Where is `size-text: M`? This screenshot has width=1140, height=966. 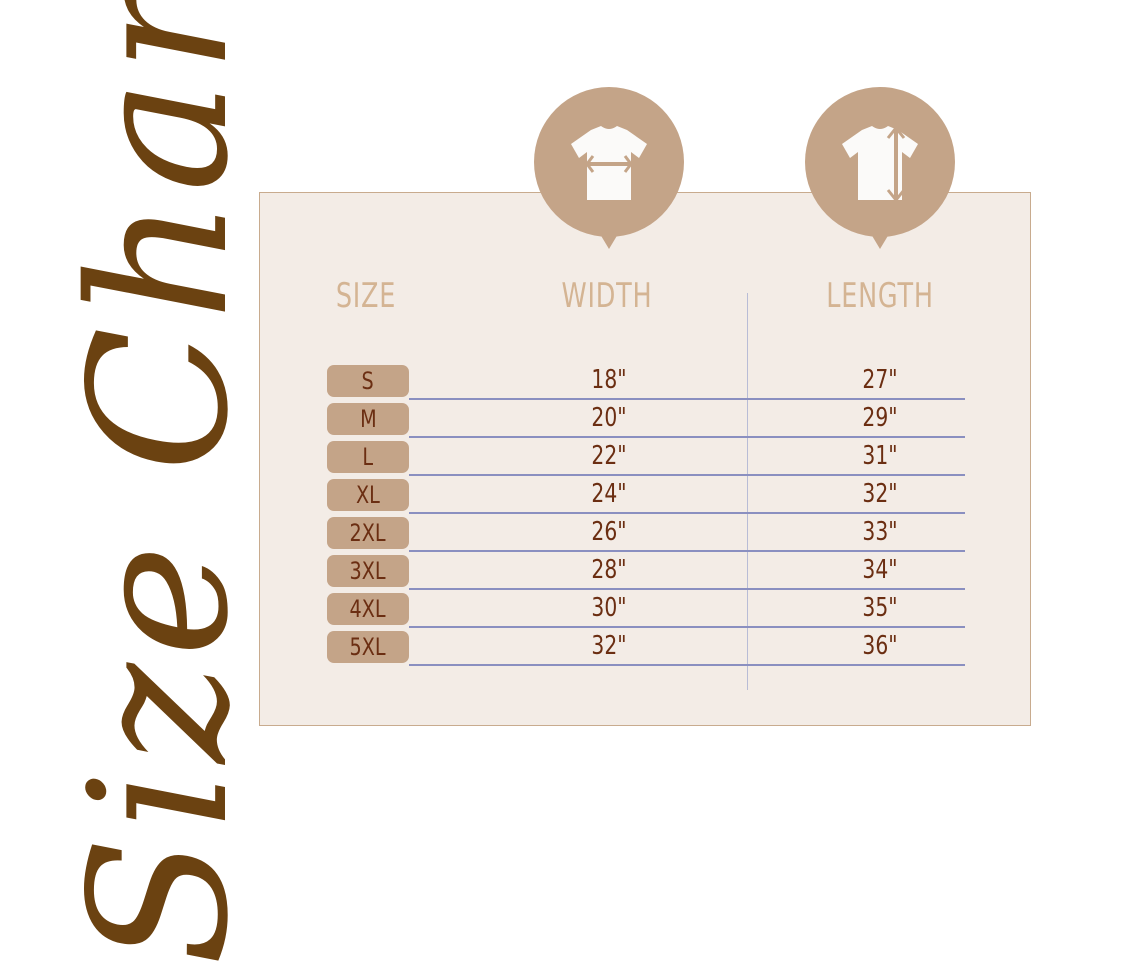
size-text: M is located at coordinates (368, 419).